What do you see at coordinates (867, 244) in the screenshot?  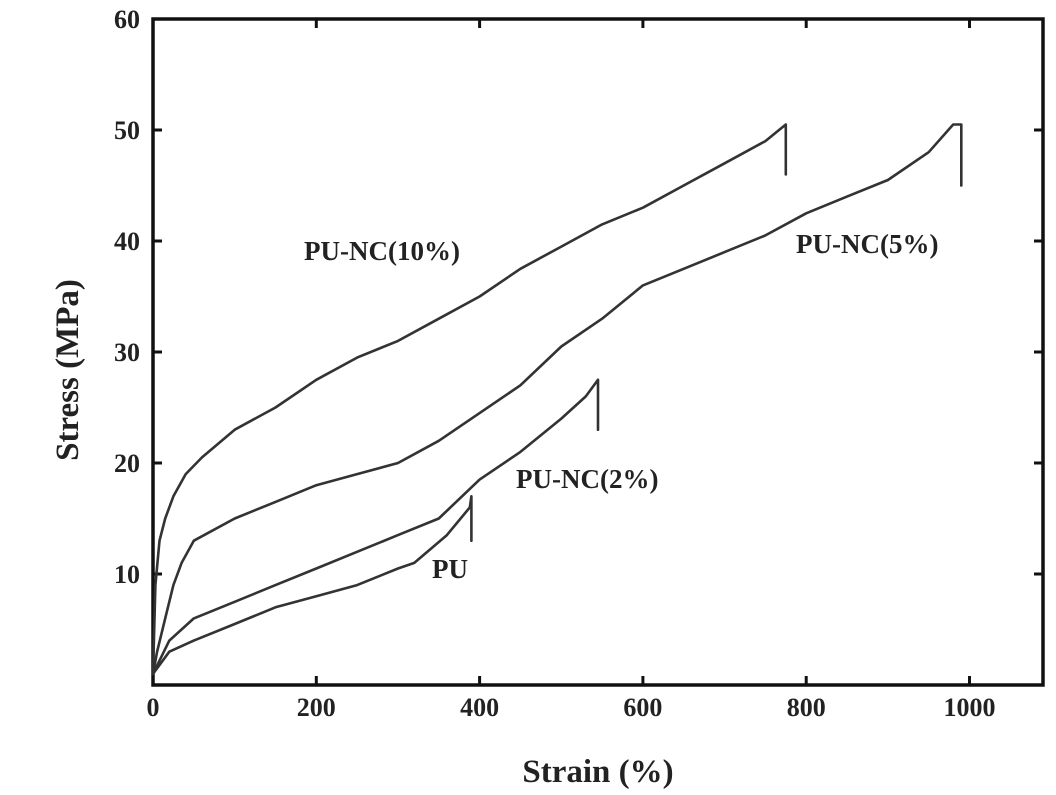 I see `series-label-1: PU-NC(5%)` at bounding box center [867, 244].